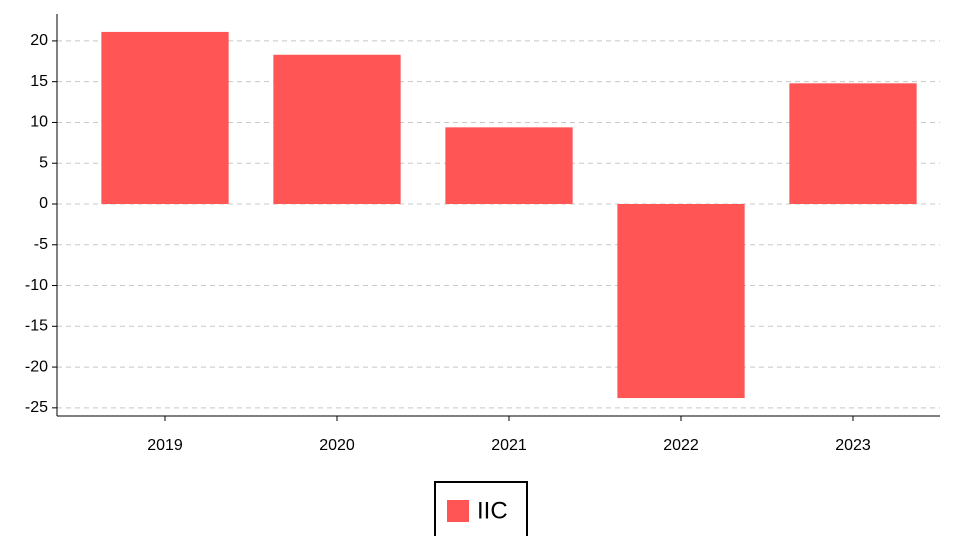 The height and width of the screenshot is (536, 955). I want to click on x-tick-label: 2019, so click(165, 445).